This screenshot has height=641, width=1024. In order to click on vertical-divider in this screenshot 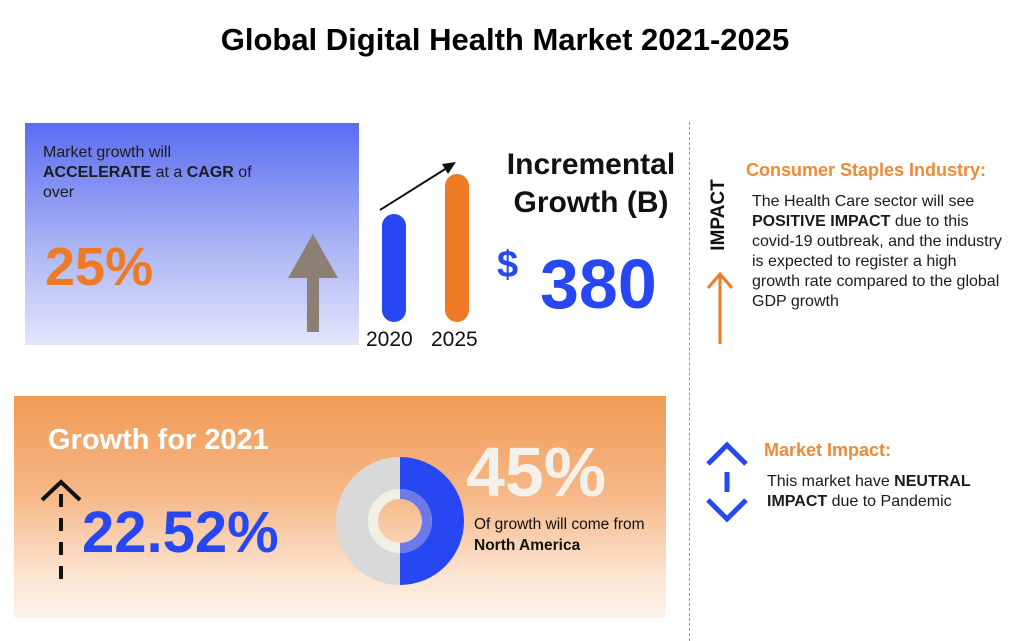, I will do `click(689, 381)`.